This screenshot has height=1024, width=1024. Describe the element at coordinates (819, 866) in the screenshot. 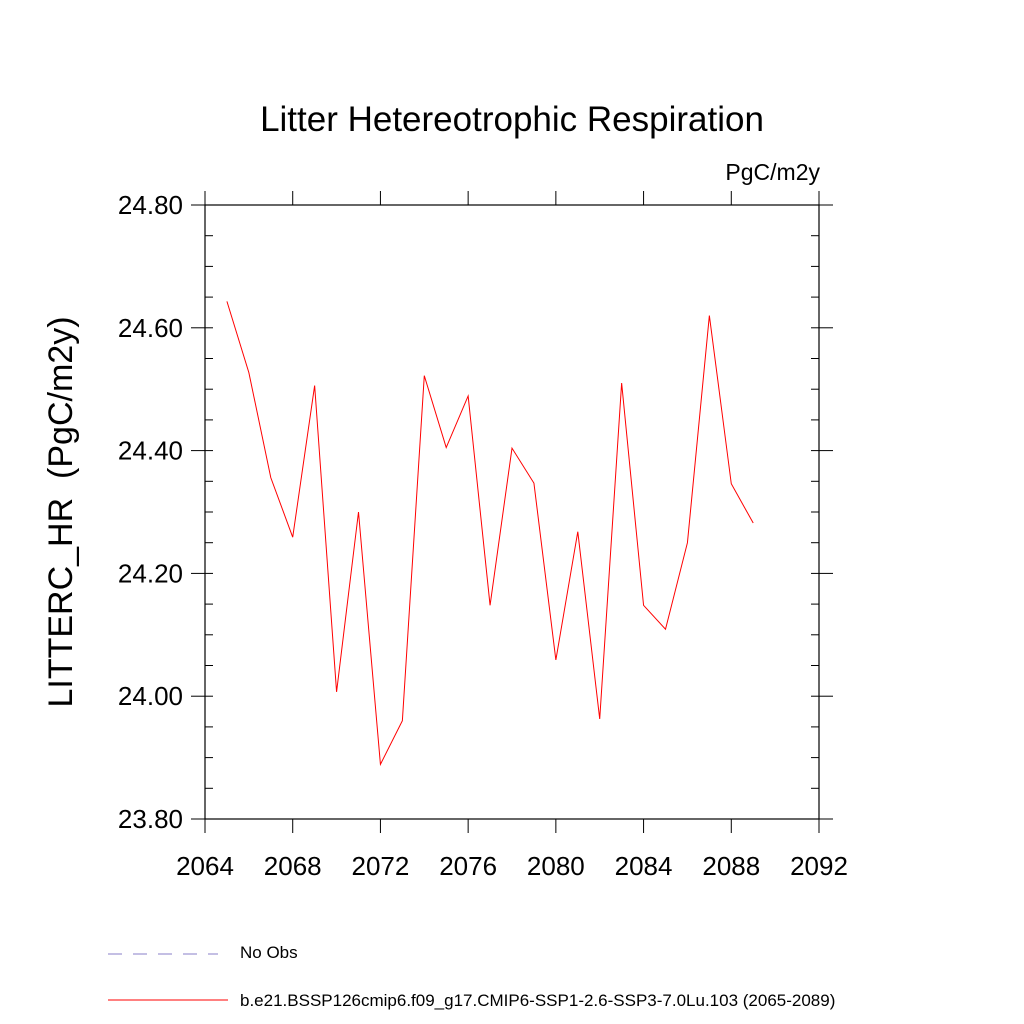

I see `x-tick-label: 2092` at that location.